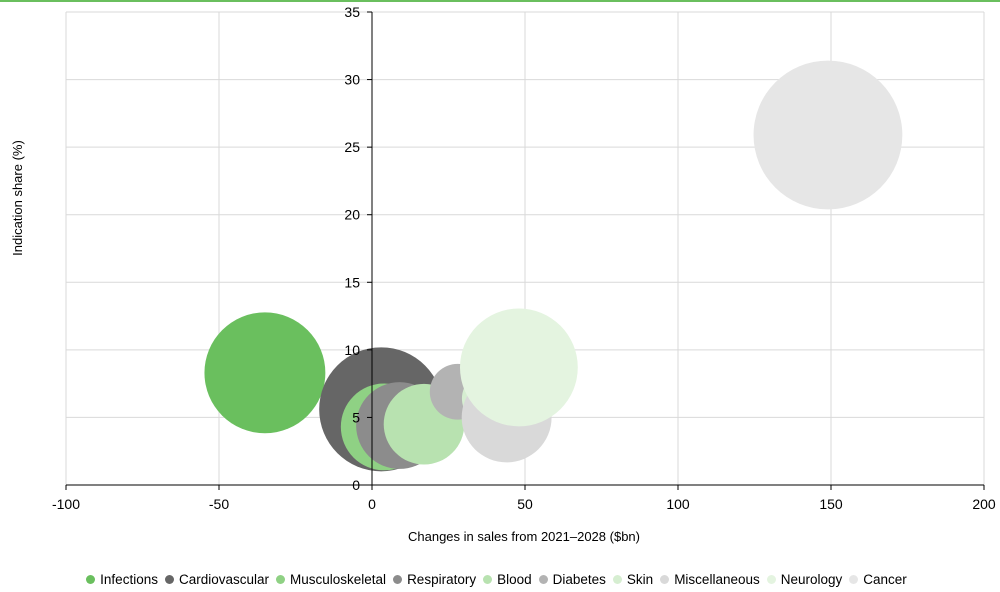 Image resolution: width=1000 pixels, height=592 pixels. I want to click on legend-item-cardiovascular: Cardiovascular, so click(217, 579).